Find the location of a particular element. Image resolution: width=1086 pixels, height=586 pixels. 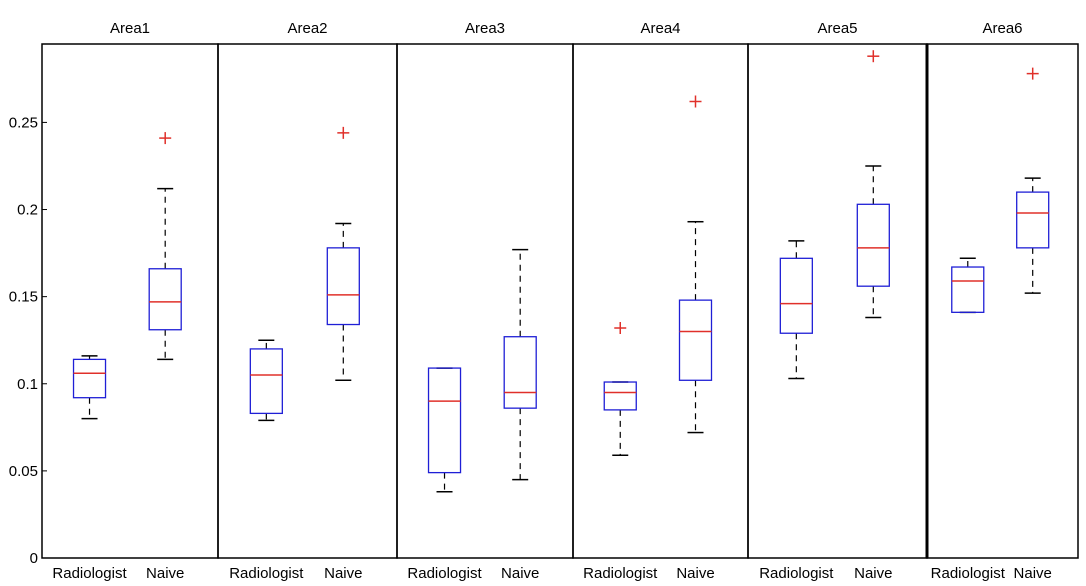

panel-title: Area5 is located at coordinates (837, 28).